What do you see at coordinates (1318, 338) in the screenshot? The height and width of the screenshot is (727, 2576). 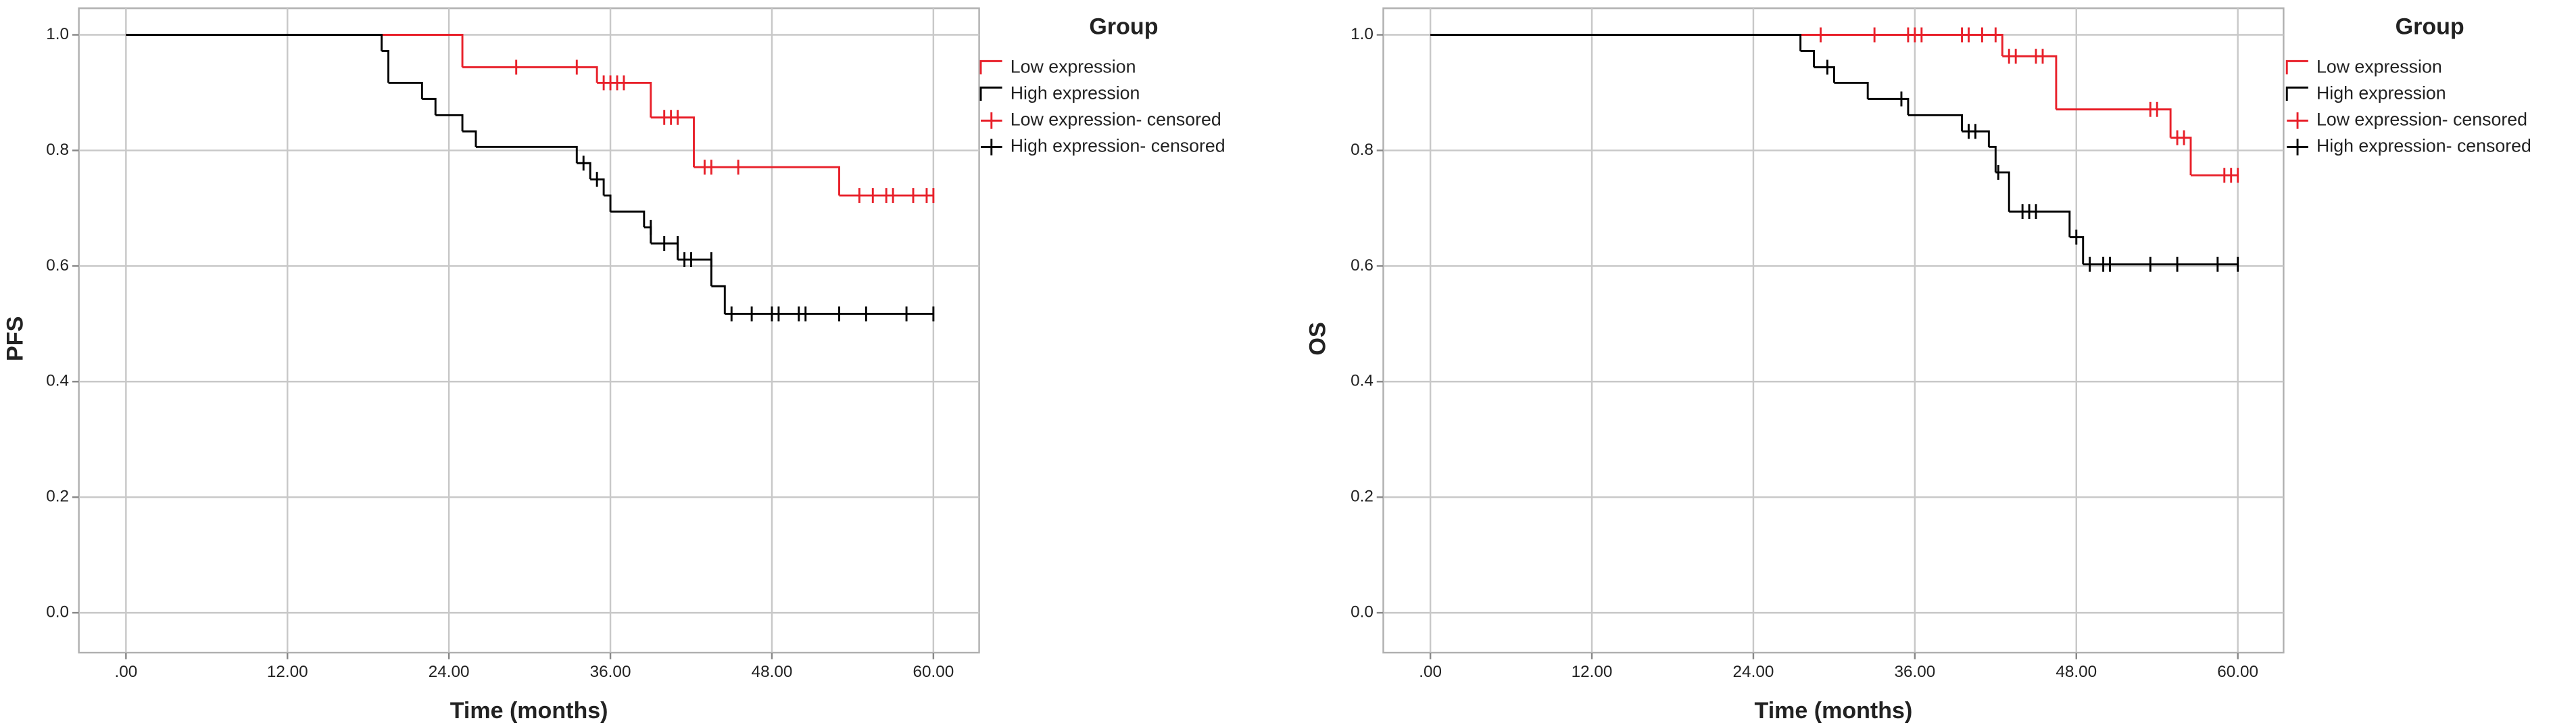 I see `y-axis-title: OS` at bounding box center [1318, 338].